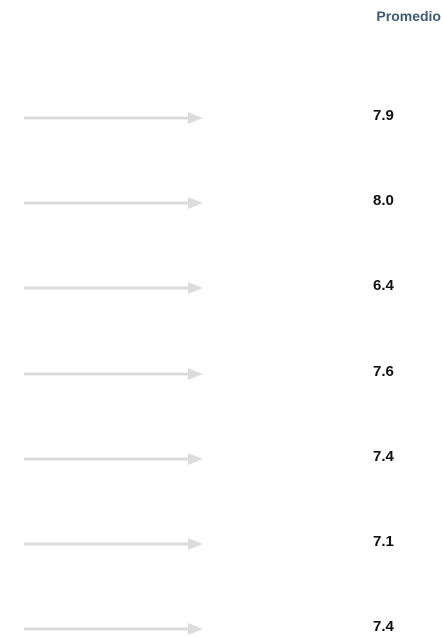 This screenshot has width=443, height=638. What do you see at coordinates (383, 541) in the screenshot?
I see `average-value: 7.1` at bounding box center [383, 541].